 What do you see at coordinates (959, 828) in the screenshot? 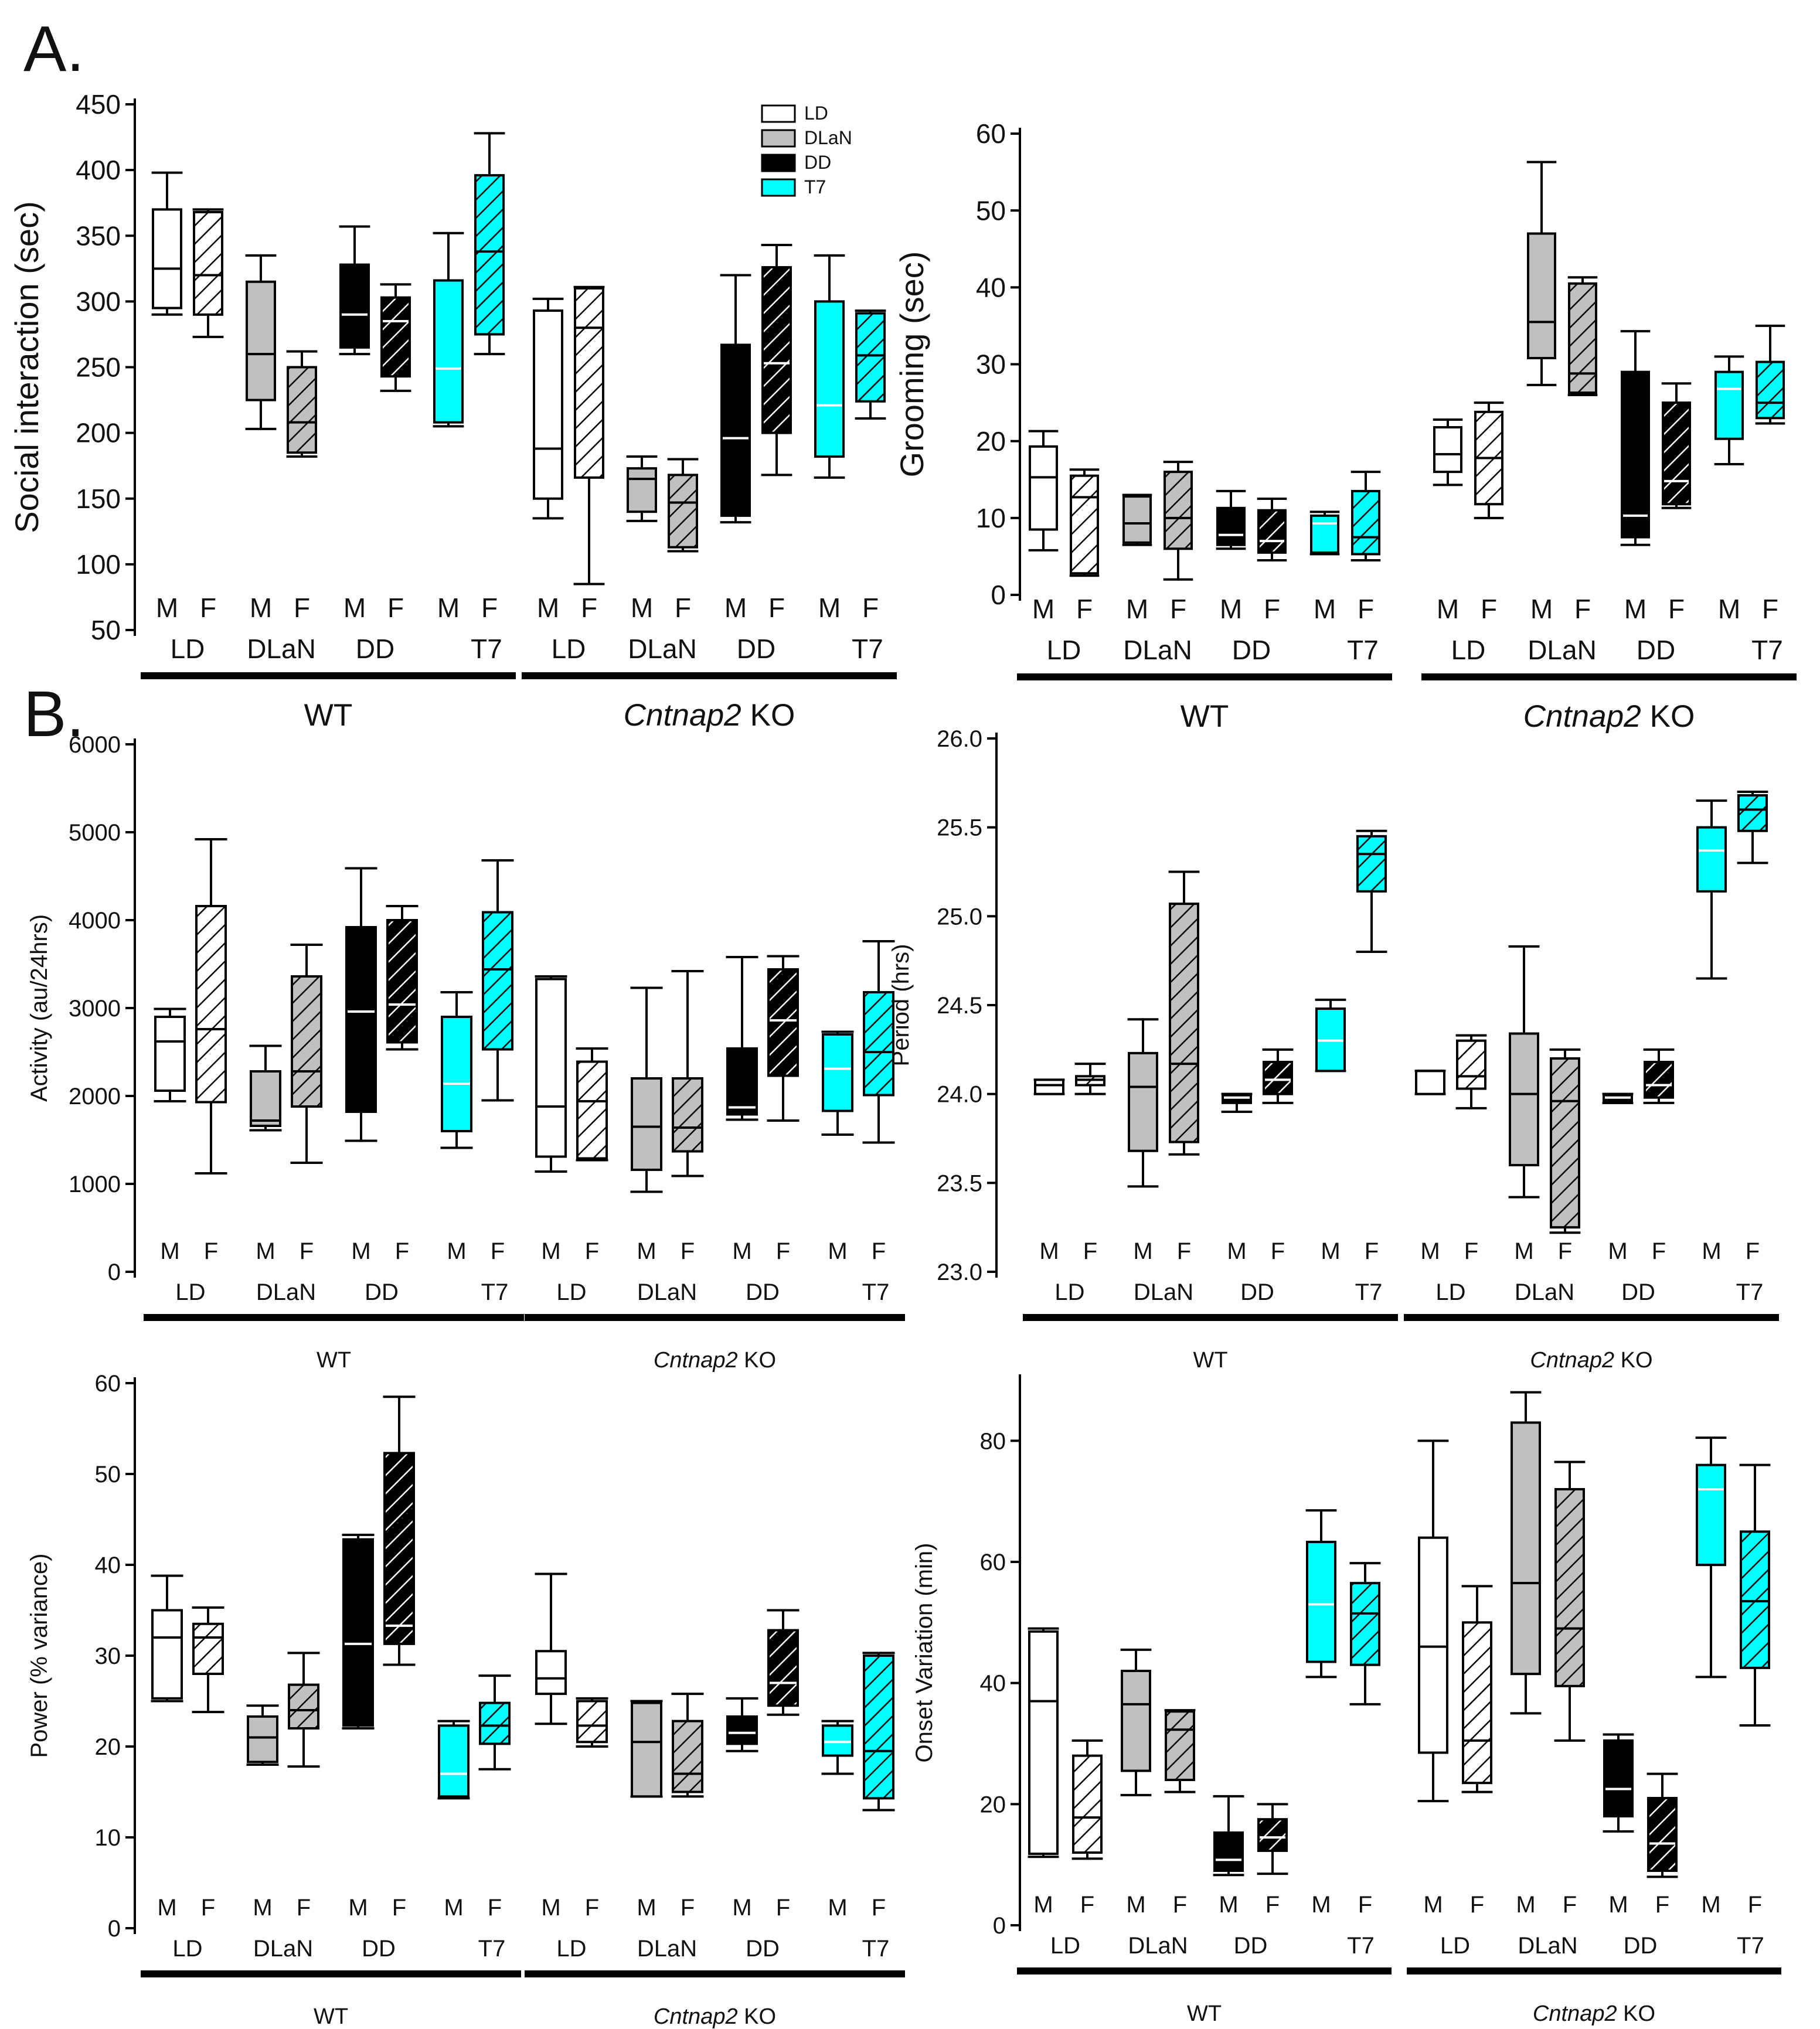
I see `y-tick-label: 25.5` at bounding box center [959, 828].